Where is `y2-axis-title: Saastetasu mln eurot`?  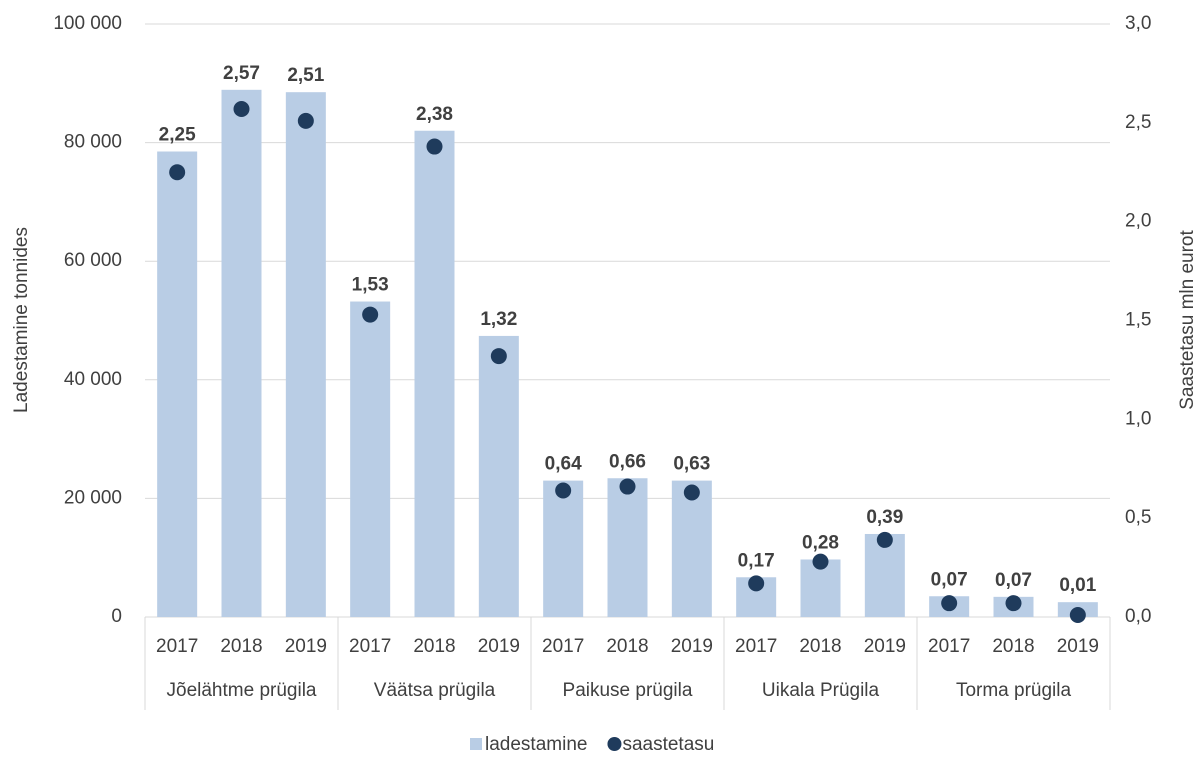 y2-axis-title: Saastetasu mln eurot is located at coordinates (1187, 320).